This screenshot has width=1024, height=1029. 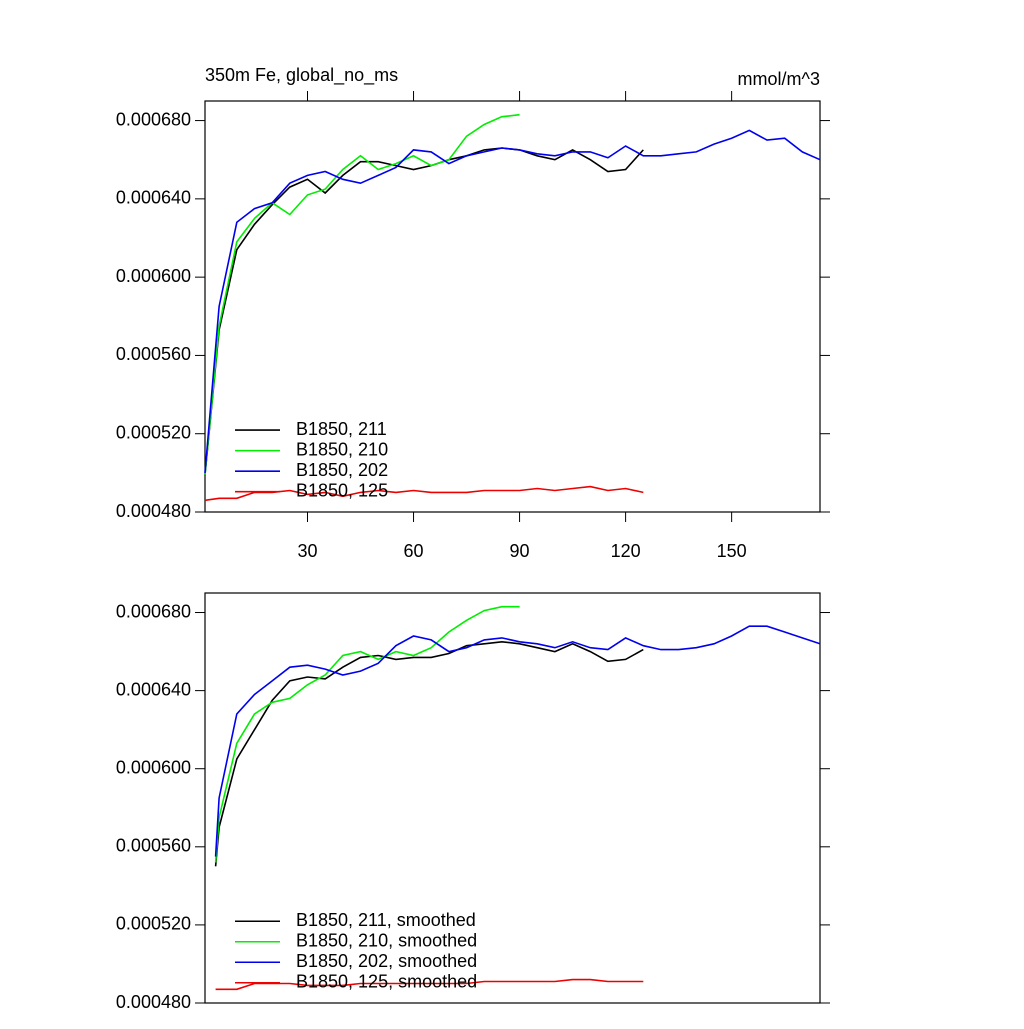 I want to click on x-tick-label: 150, so click(x=732, y=551).